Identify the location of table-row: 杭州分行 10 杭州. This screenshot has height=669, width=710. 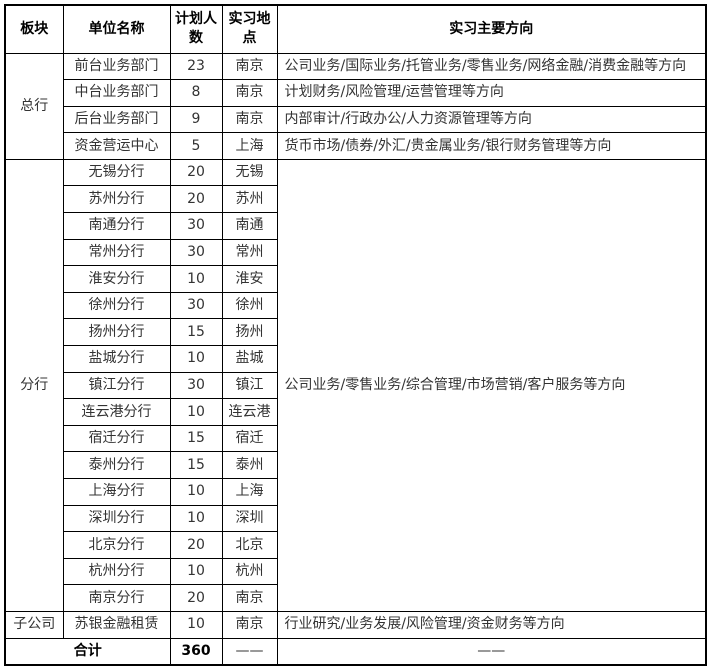
(355, 571).